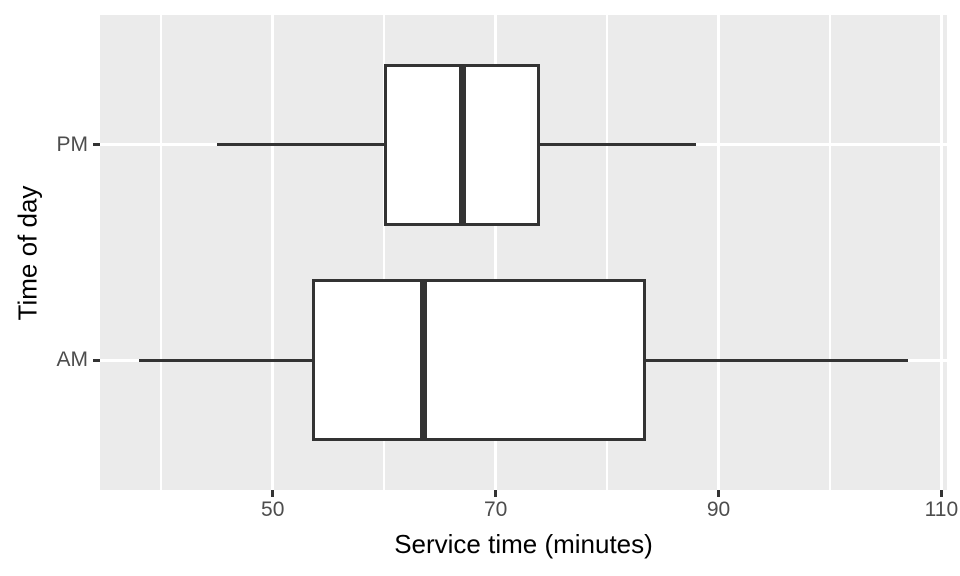 This screenshot has height=576, width=960. I want to click on y-tick-label: AM, so click(72, 360).